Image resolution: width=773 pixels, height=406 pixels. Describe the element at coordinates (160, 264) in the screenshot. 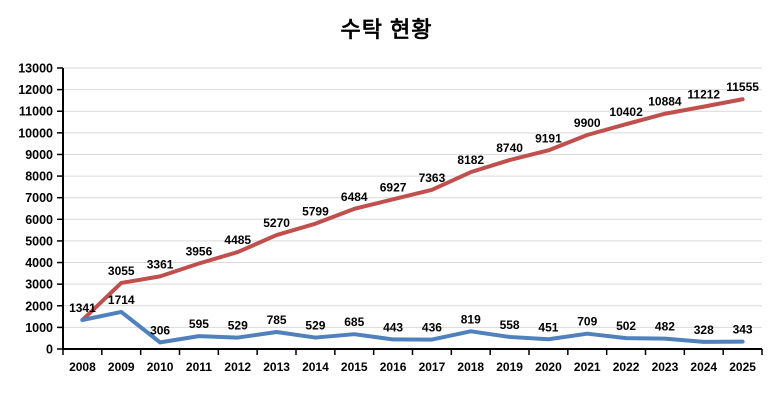

I see `data-label-red-line: 3361` at that location.